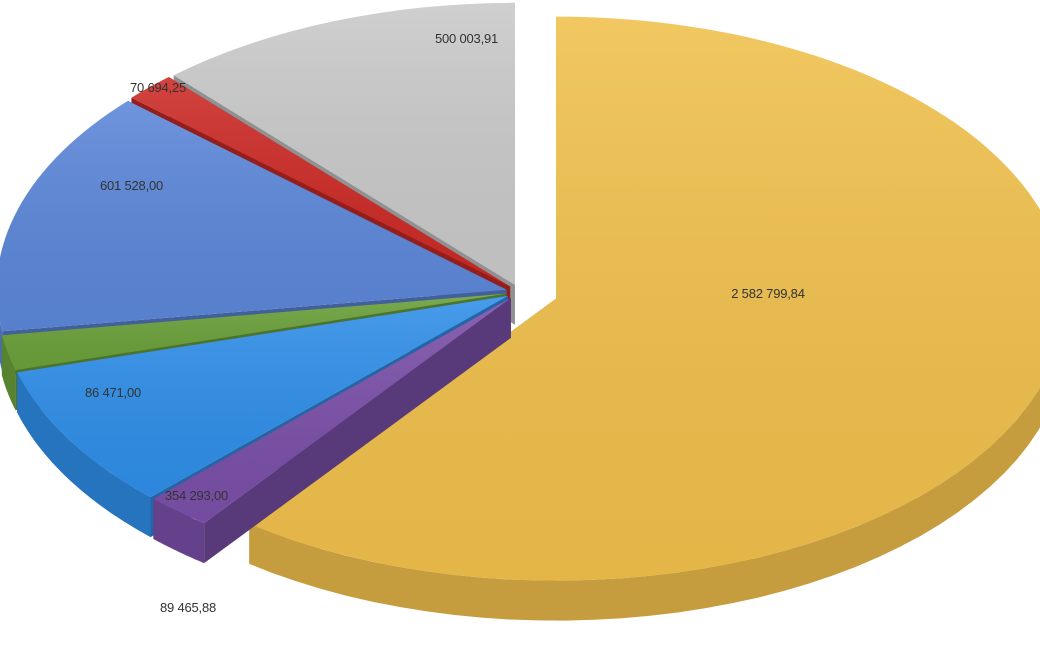 The image size is (1040, 647). Describe the element at coordinates (113, 392) in the screenshot. I see `data-label: 86 471,00` at that location.